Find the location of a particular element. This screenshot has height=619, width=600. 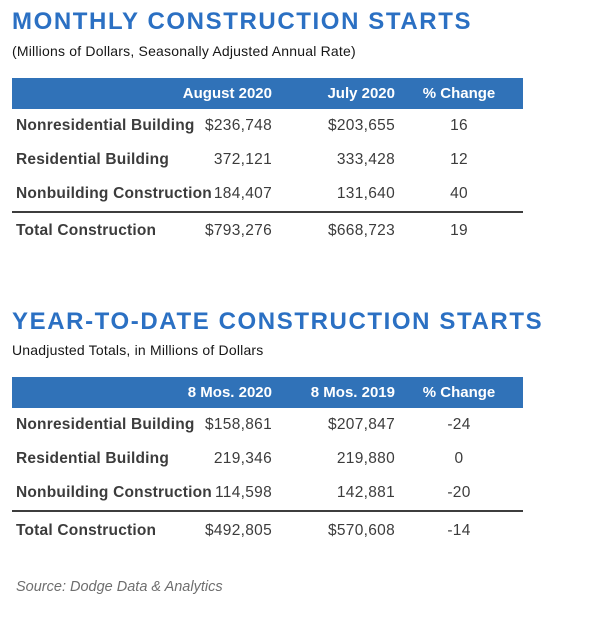

table-header-row: 8 Mos. 2020 8 Mos. 2019 % Change is located at coordinates (267, 393).